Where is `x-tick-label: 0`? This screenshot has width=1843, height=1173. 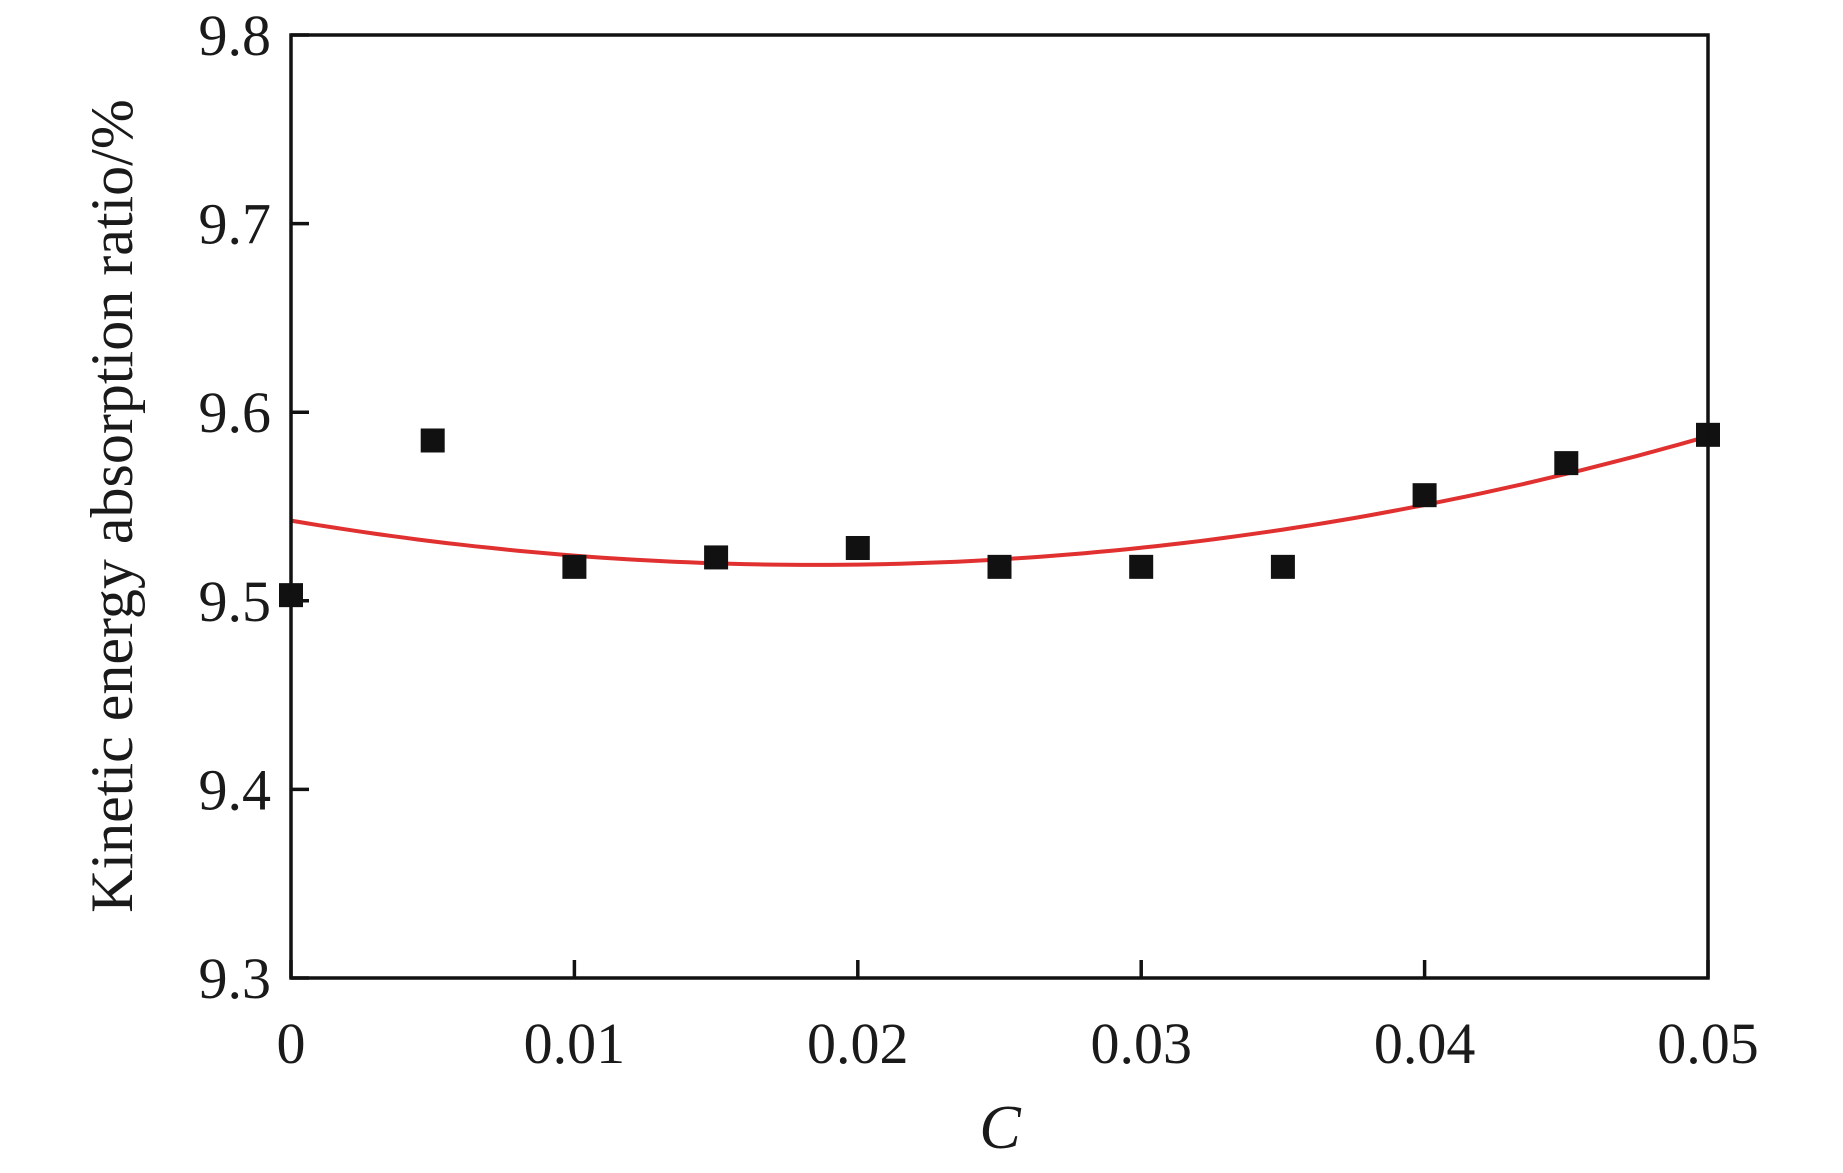
x-tick-label: 0 is located at coordinates (291, 1043).